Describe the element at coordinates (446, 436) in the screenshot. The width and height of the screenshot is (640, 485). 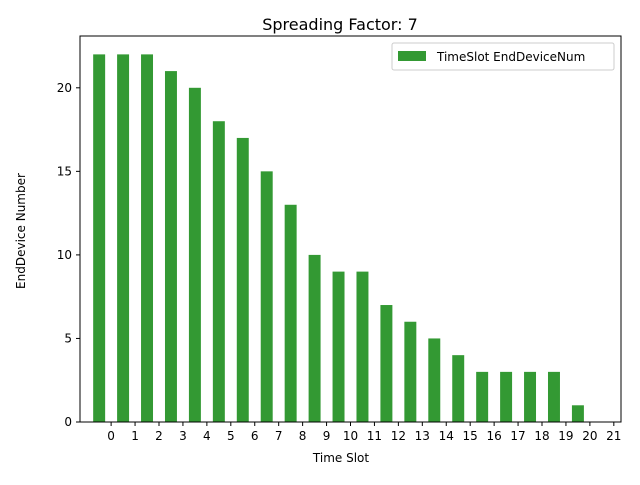
I see `x-tick-label: 14` at that location.